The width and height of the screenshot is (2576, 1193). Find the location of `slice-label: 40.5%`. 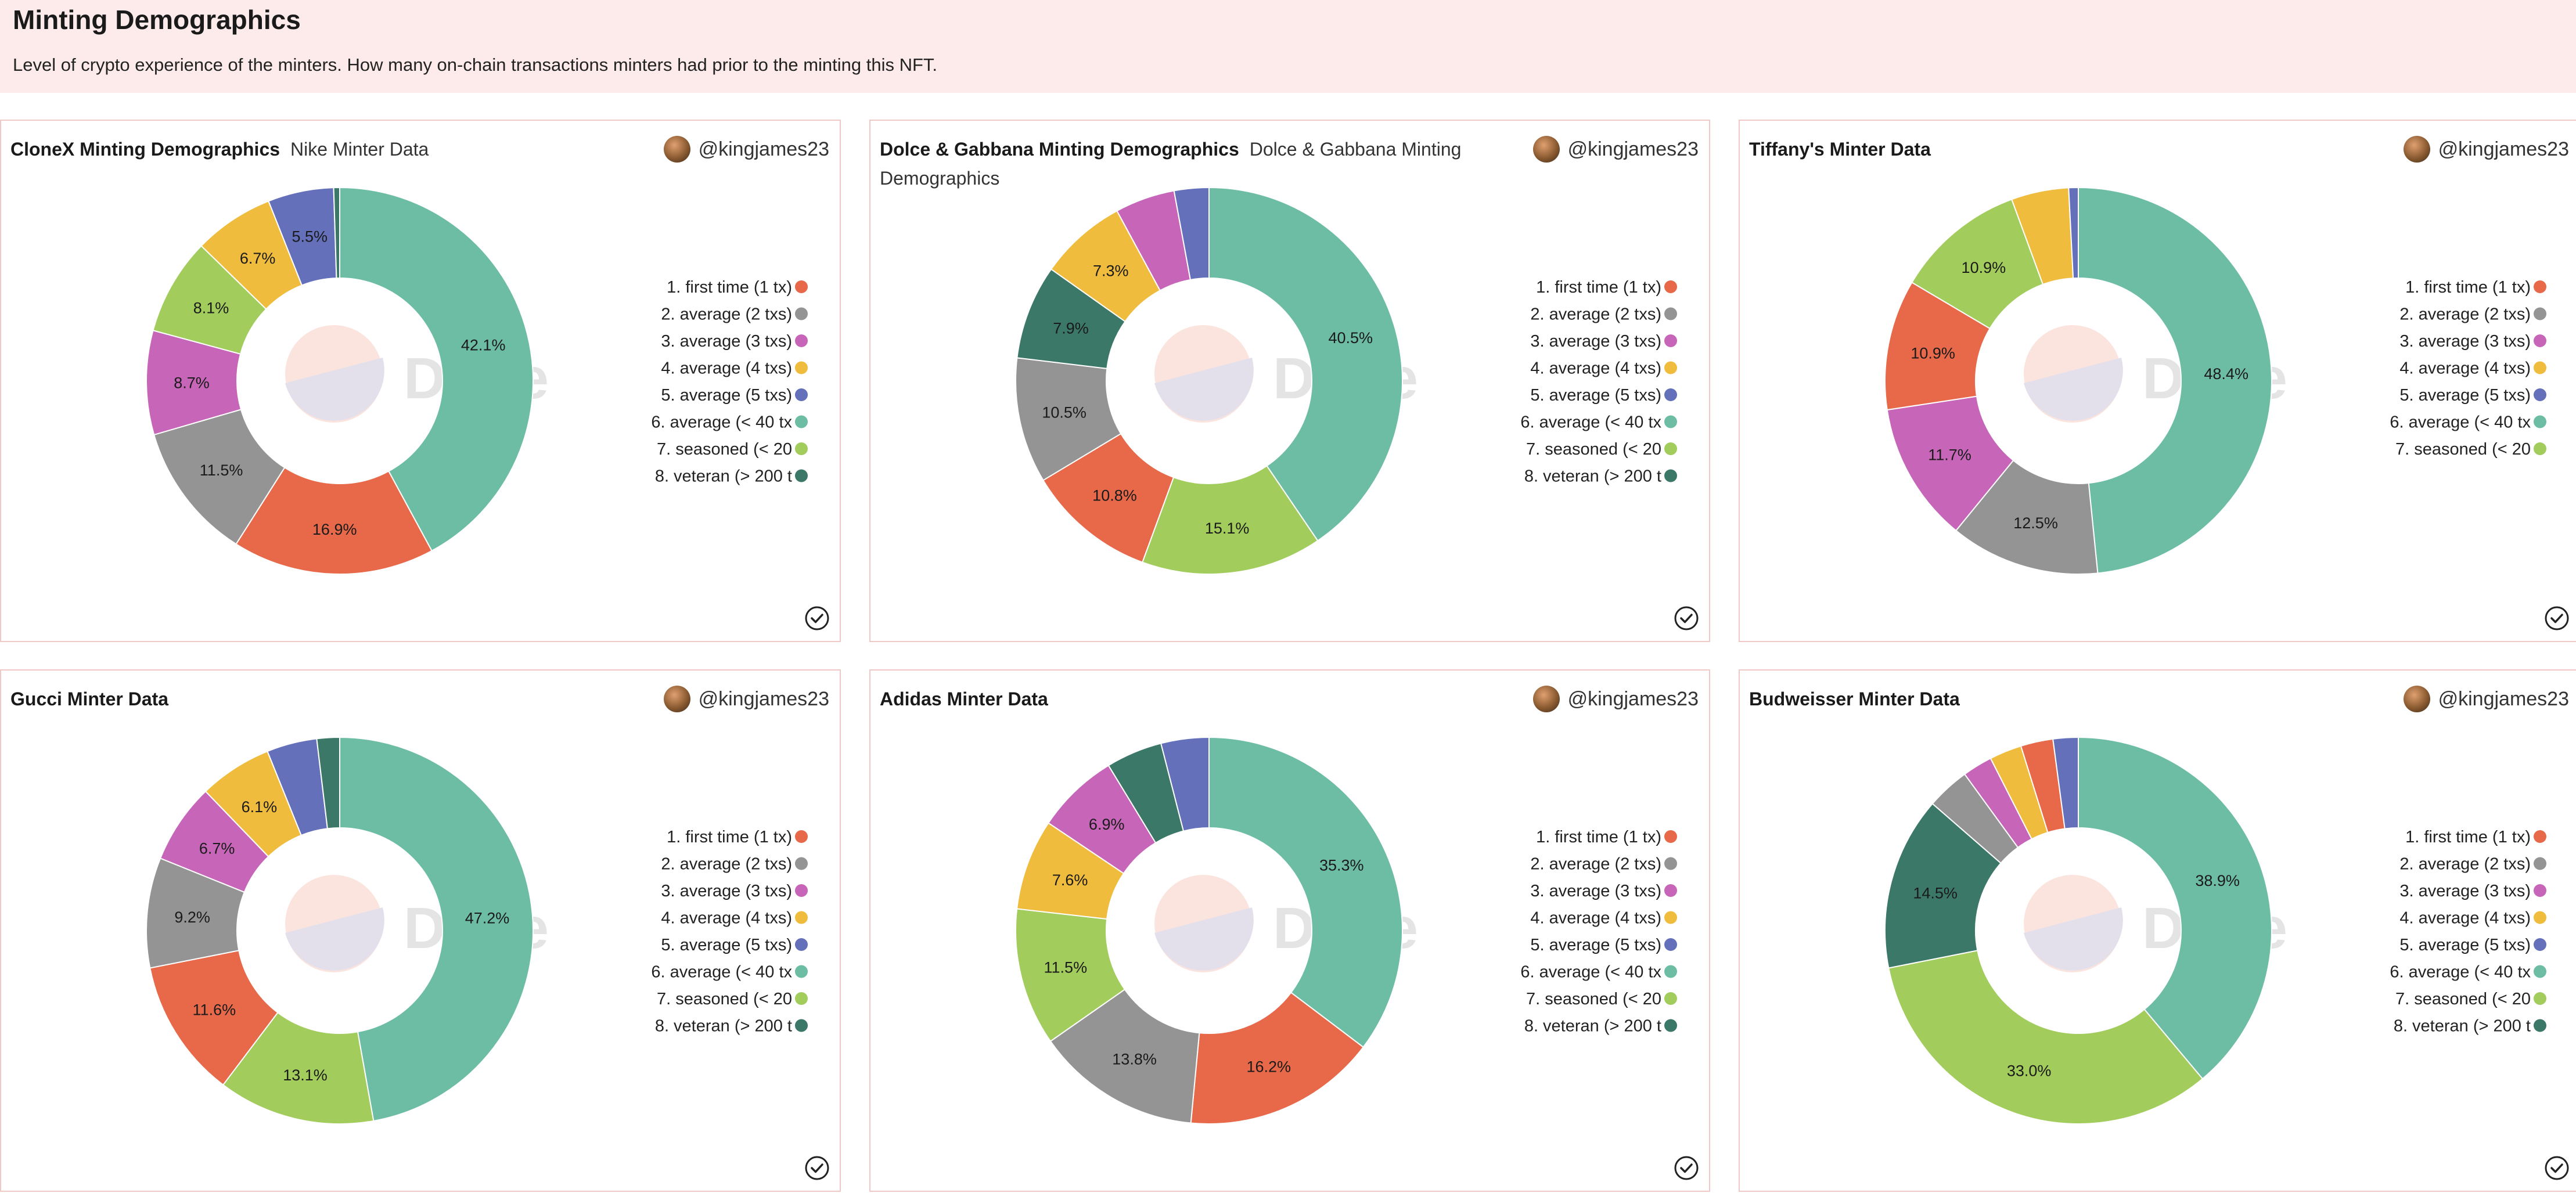

slice-label: 40.5% is located at coordinates (1350, 338).